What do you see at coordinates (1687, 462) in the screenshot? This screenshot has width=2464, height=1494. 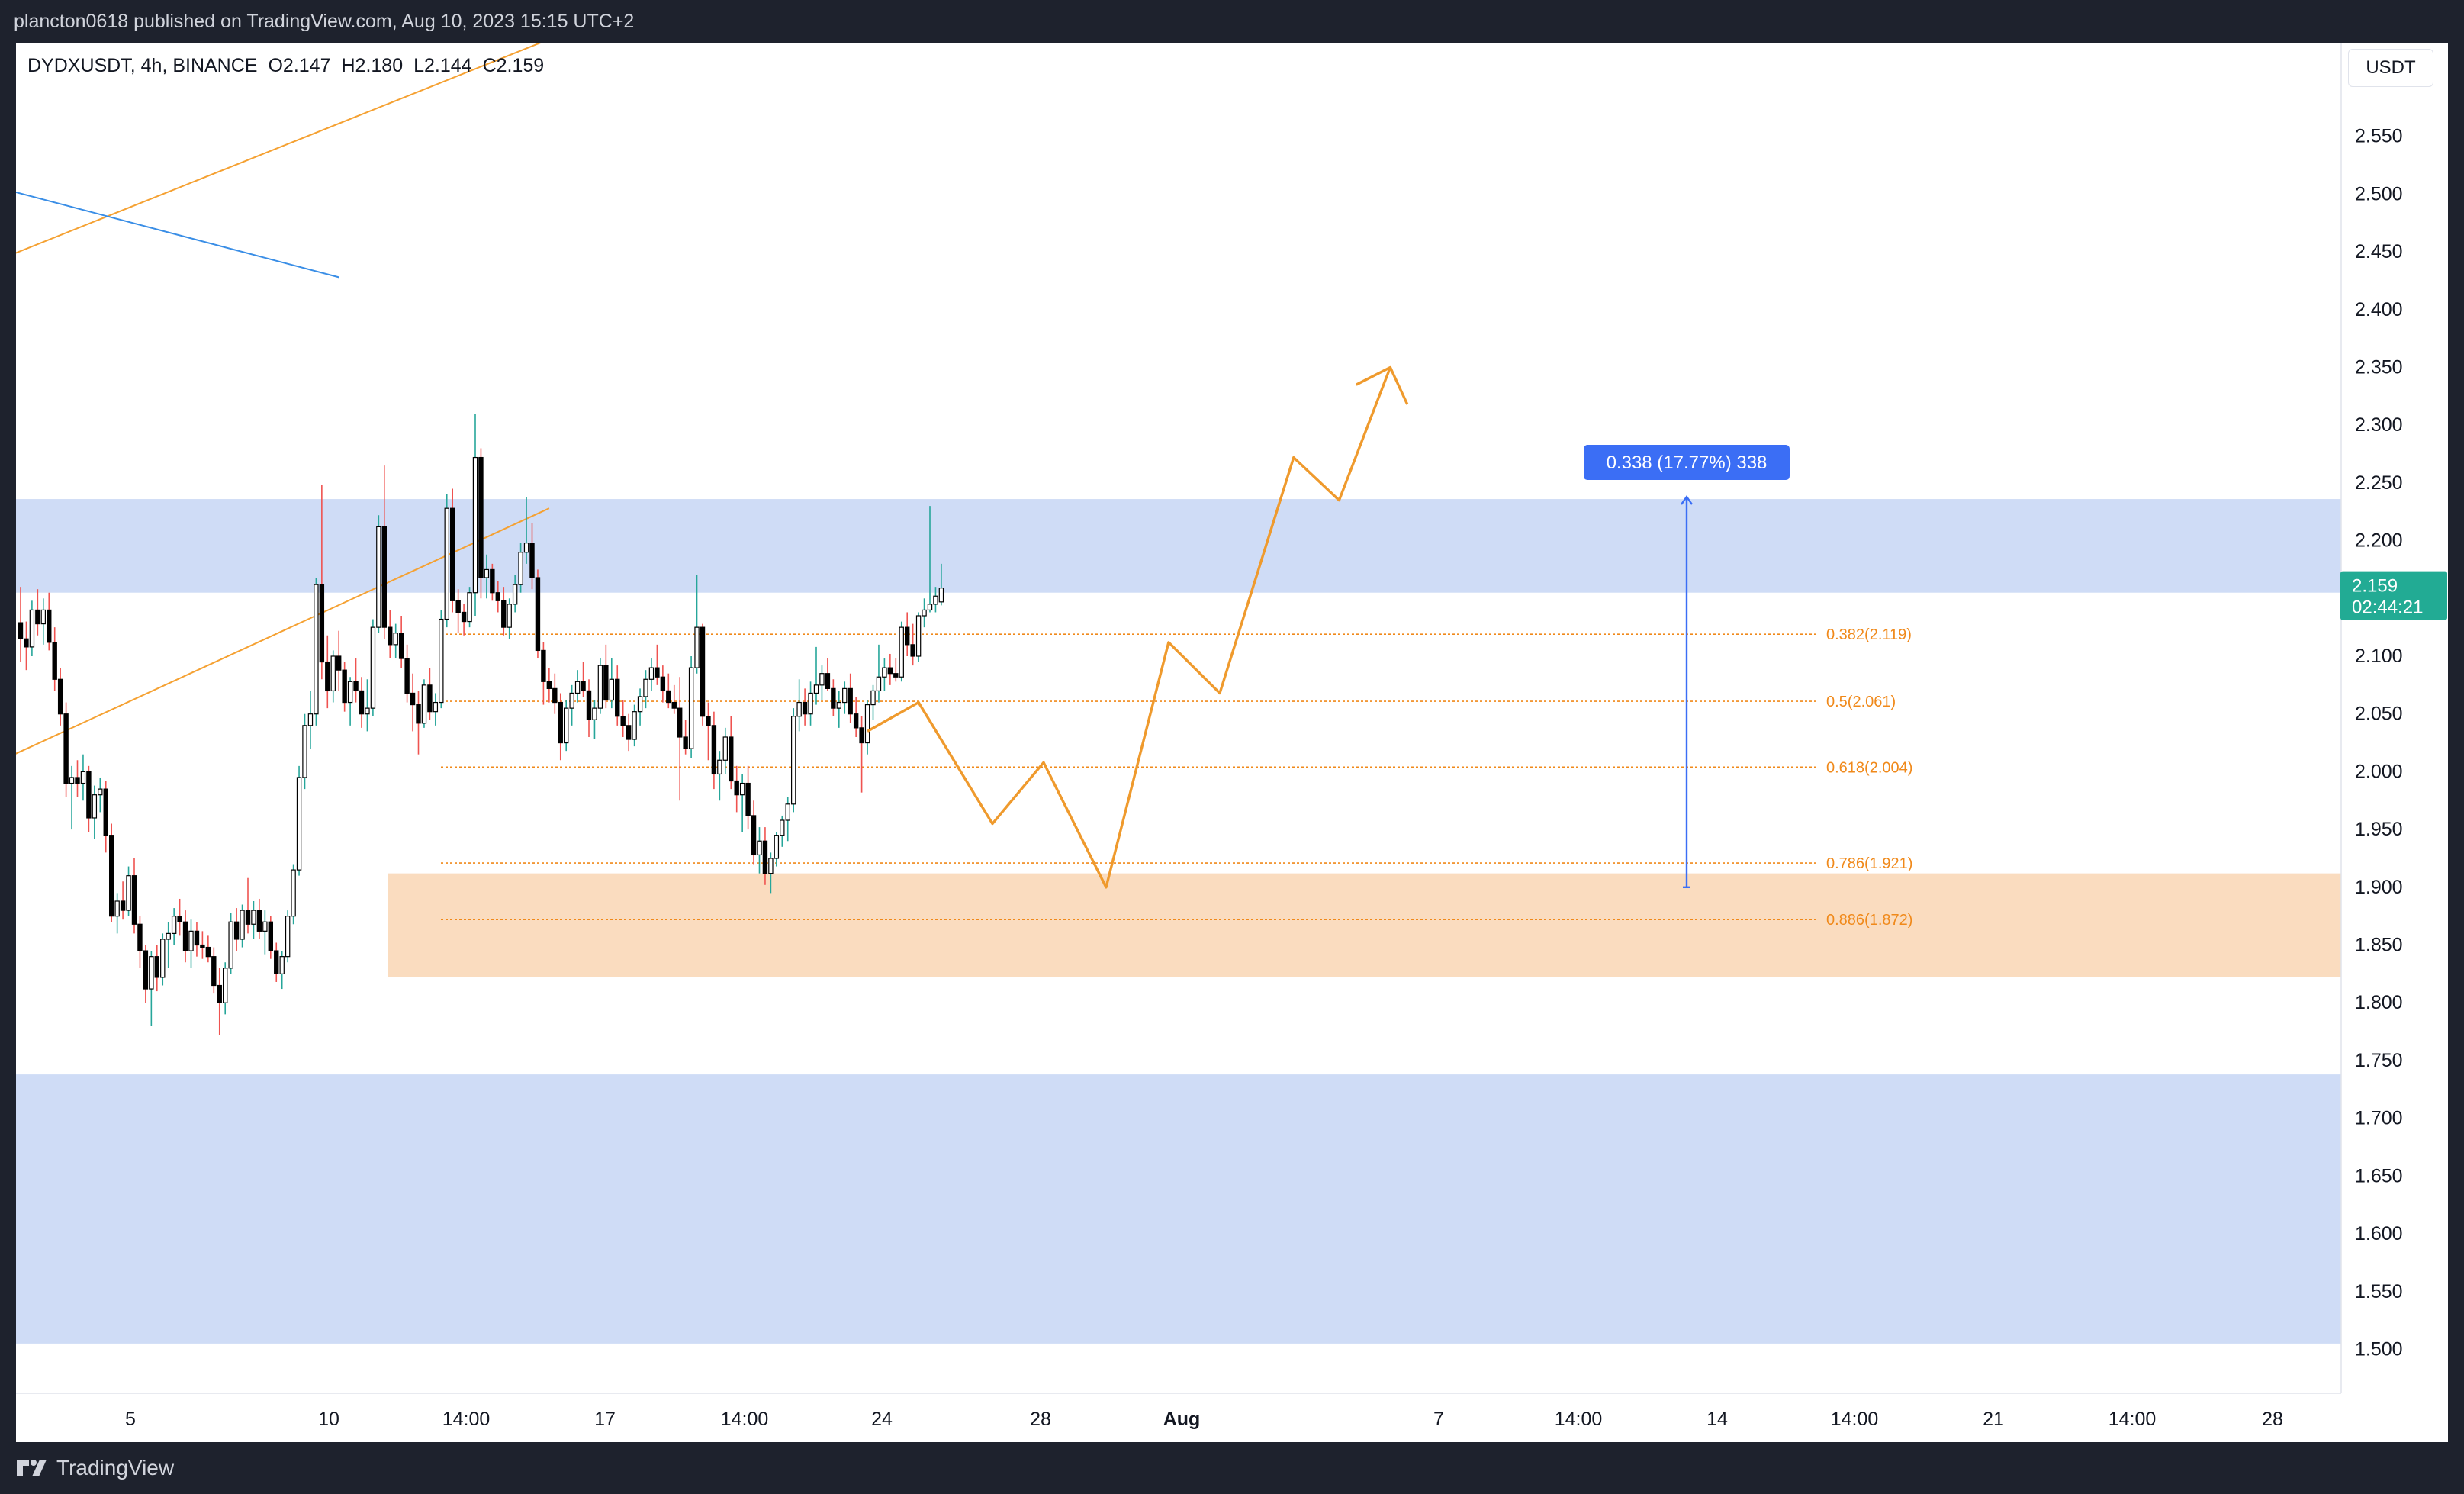 I see `measure-label: 0.338 (17.77%) 338` at bounding box center [1687, 462].